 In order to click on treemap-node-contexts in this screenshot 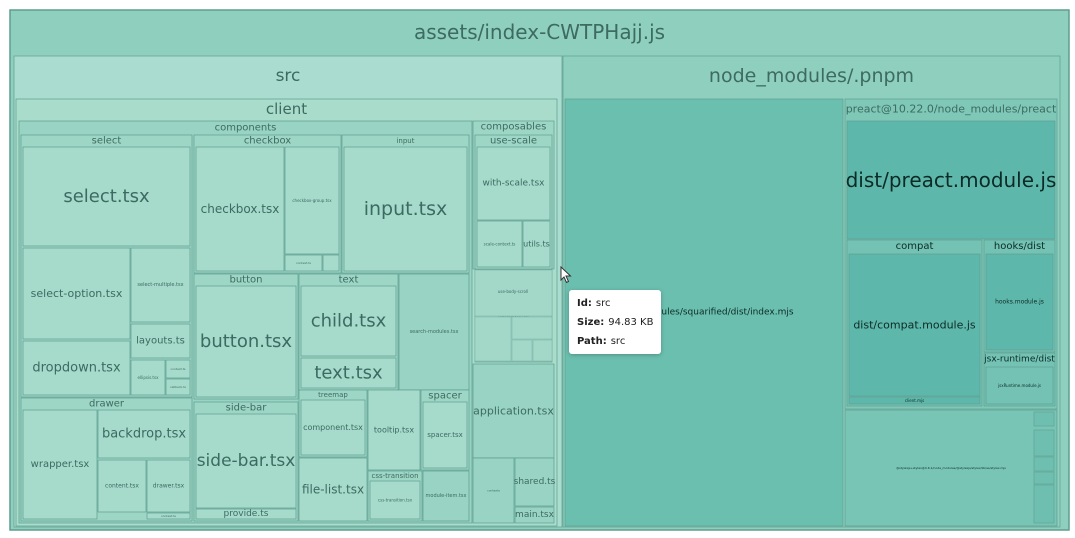, I will do `click(493, 490)`.